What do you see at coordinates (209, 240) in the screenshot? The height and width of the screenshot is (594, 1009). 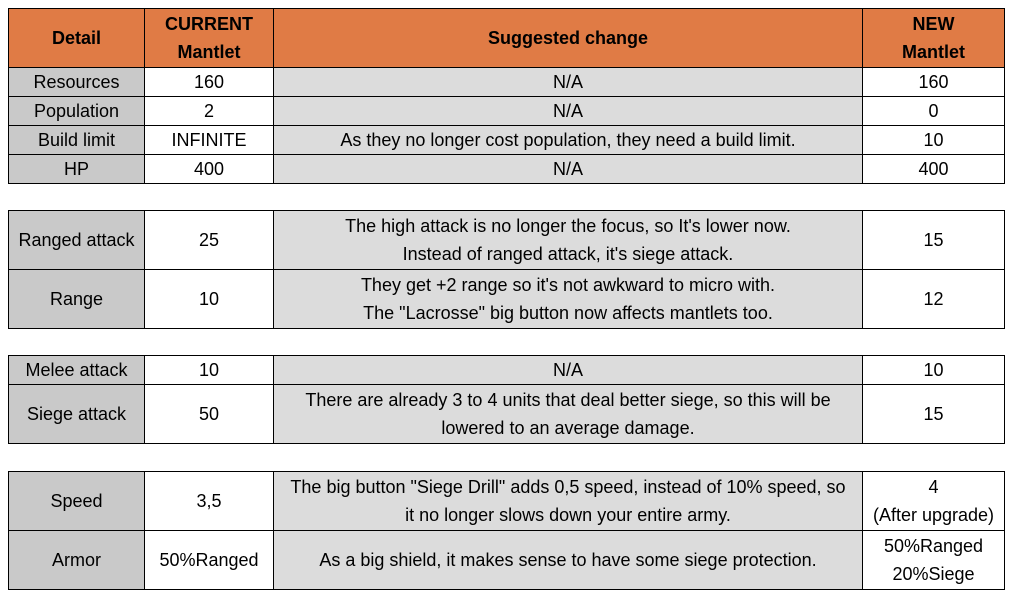 I see `current-cell: 25` at bounding box center [209, 240].